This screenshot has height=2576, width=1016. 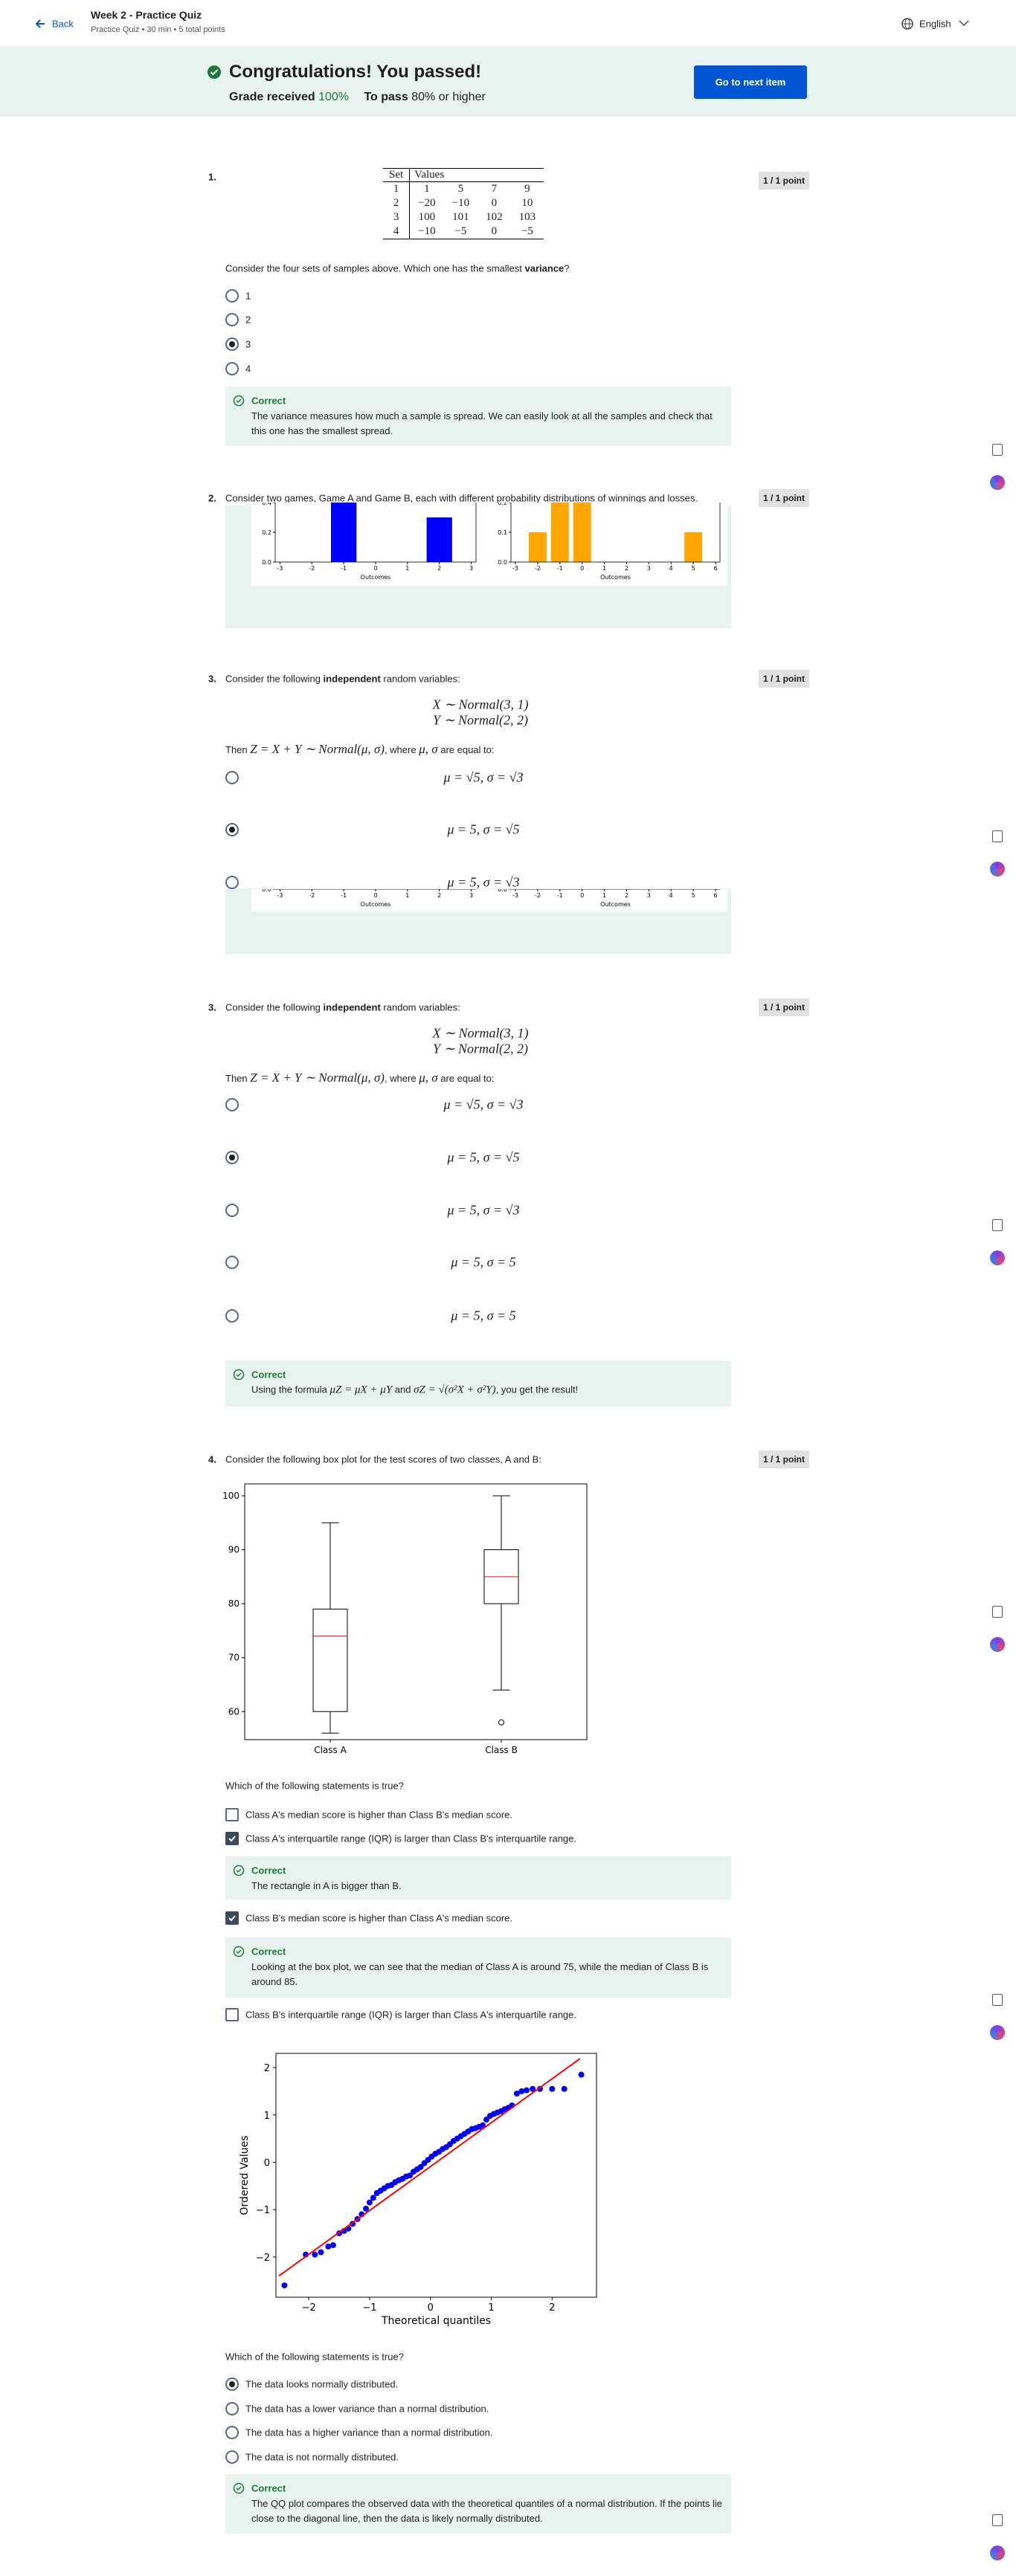 I want to click on pass-icon, so click(x=214, y=72).